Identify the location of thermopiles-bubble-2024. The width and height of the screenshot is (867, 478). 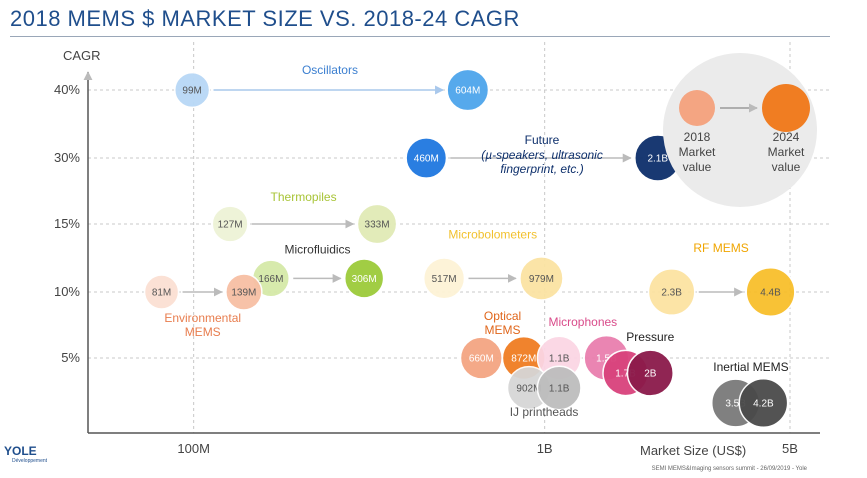
(377, 224).